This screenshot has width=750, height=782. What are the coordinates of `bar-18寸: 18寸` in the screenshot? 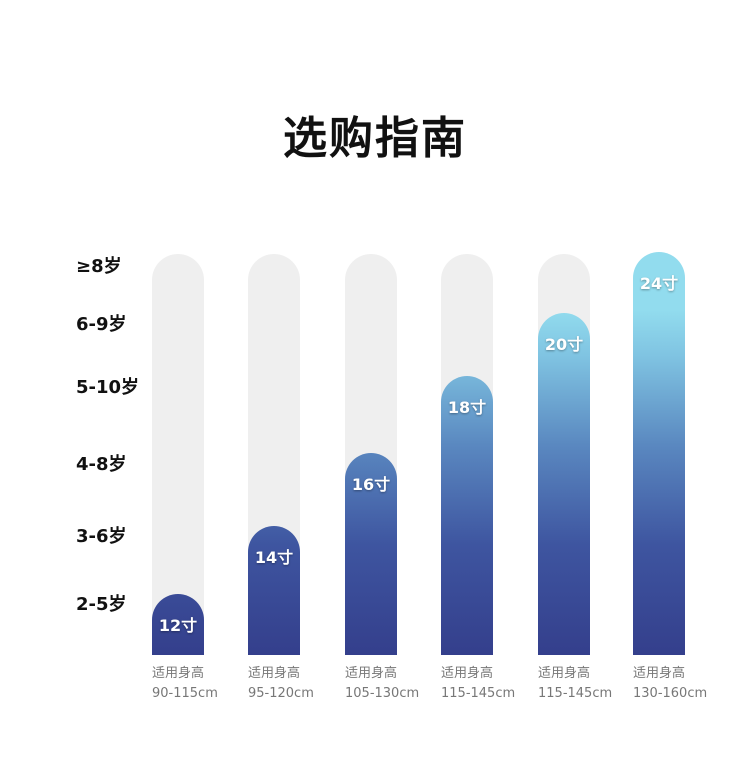 It's located at (467, 515).